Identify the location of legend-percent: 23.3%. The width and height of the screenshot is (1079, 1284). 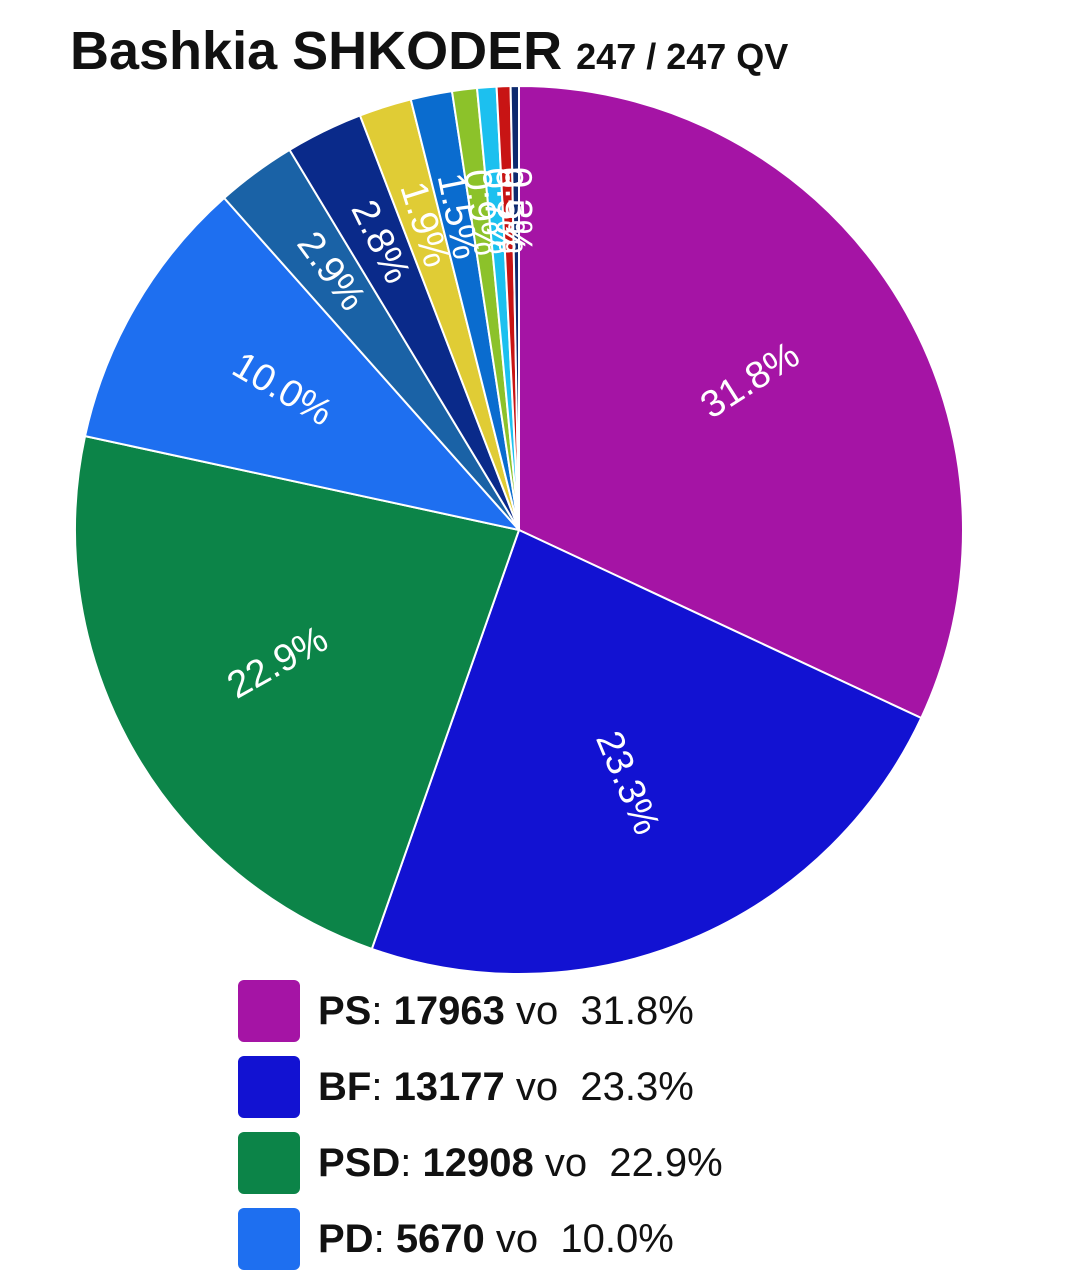
(637, 1086).